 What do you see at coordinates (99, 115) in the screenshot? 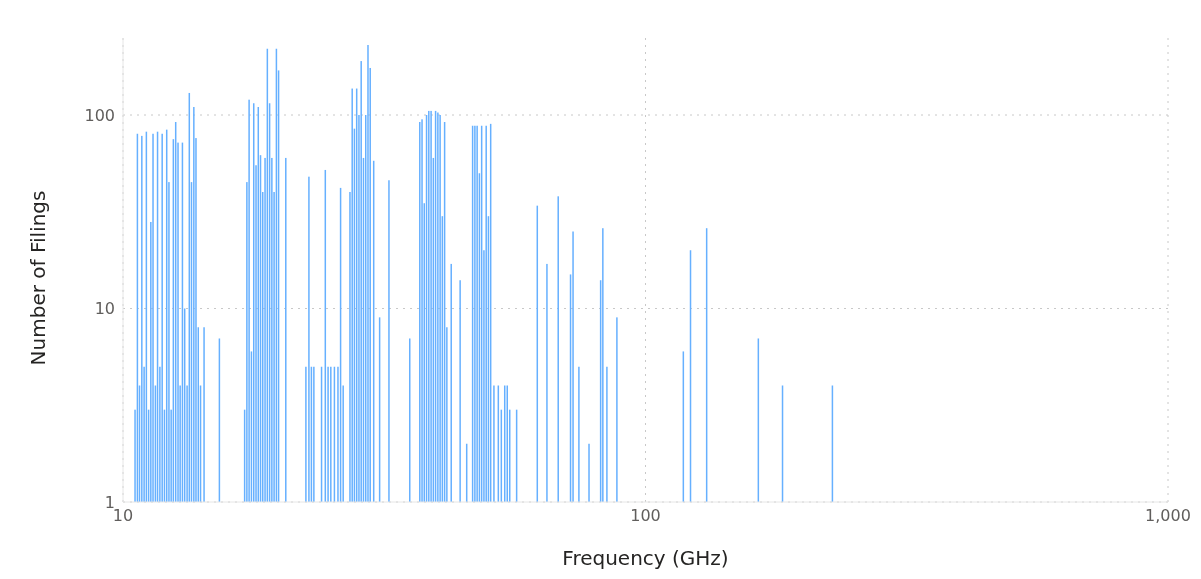
I see `y-tick-label: 100` at bounding box center [99, 115].